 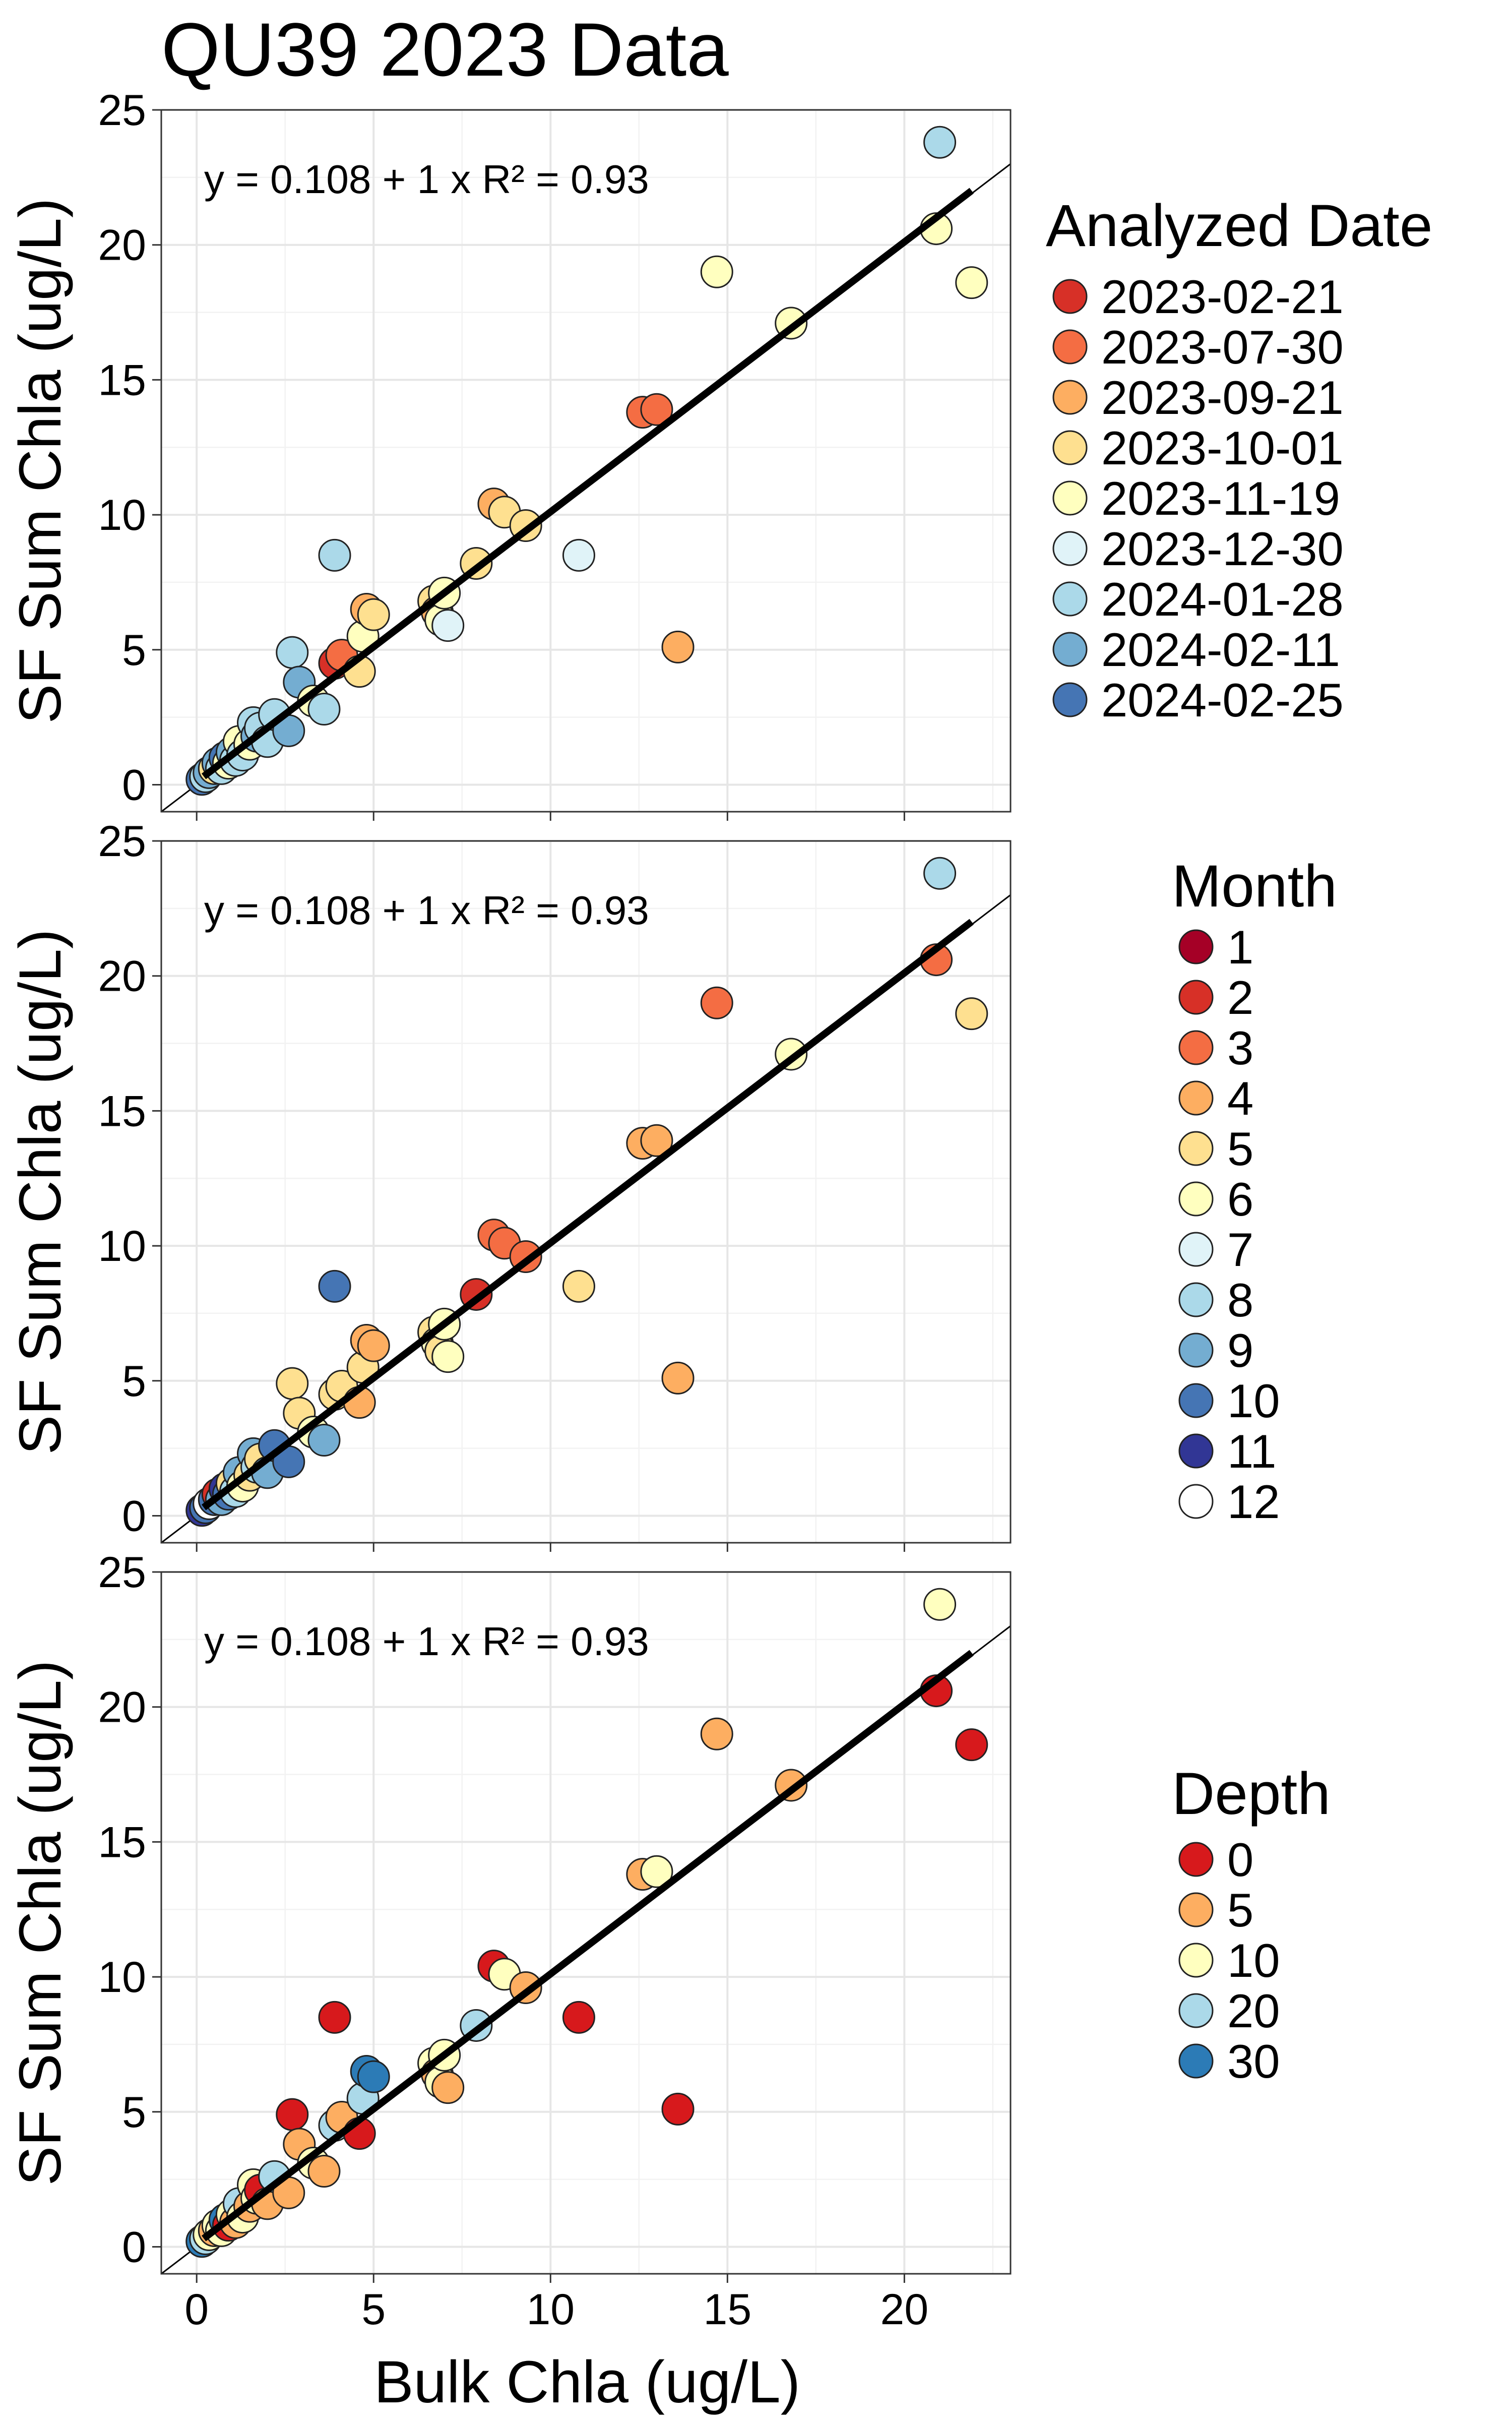 I want to click on legend-title: Analyzed Date, so click(x=1239, y=226).